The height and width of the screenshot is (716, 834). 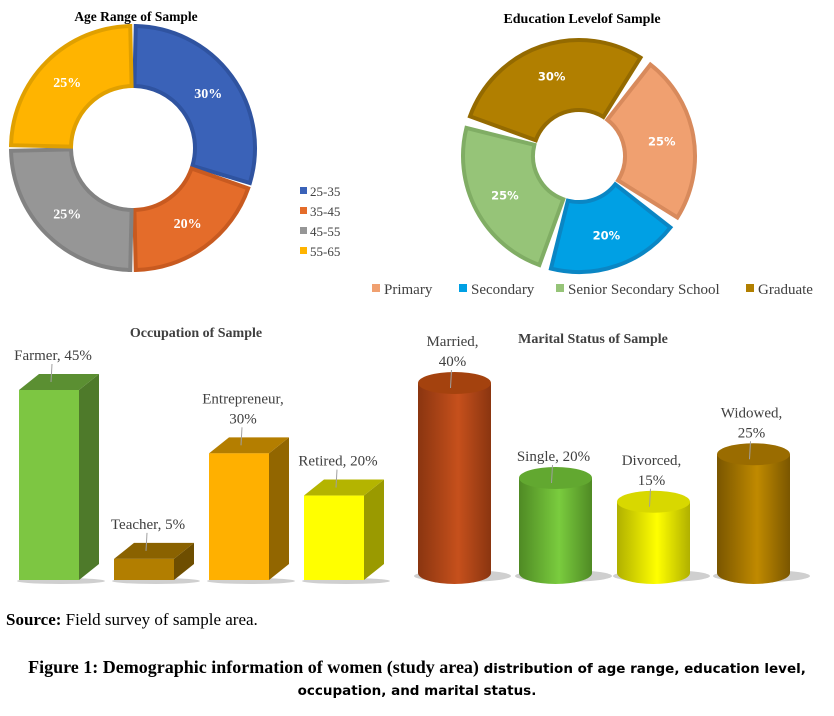 I want to click on bar-teacher: Teacher, 5%, so click(x=155, y=550).